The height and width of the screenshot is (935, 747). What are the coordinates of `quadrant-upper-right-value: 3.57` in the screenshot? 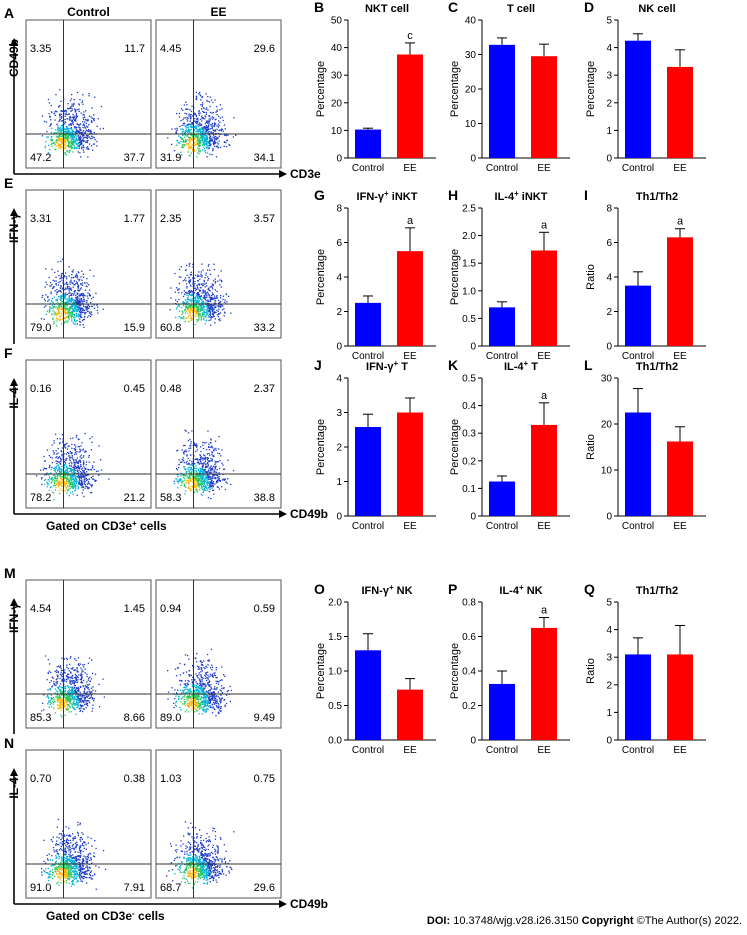 It's located at (264, 219).